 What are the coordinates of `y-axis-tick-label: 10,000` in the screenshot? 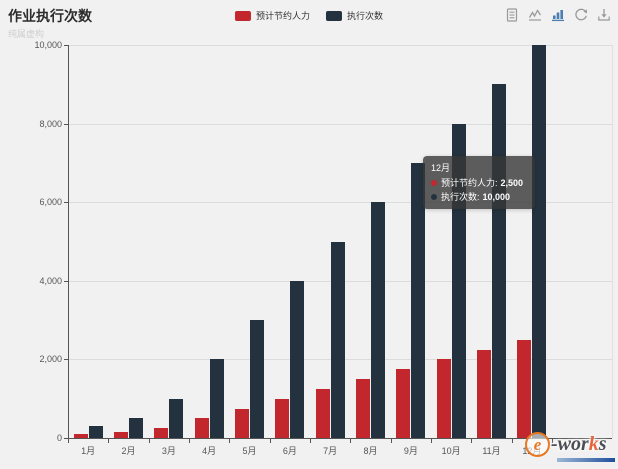 It's located at (48, 45).